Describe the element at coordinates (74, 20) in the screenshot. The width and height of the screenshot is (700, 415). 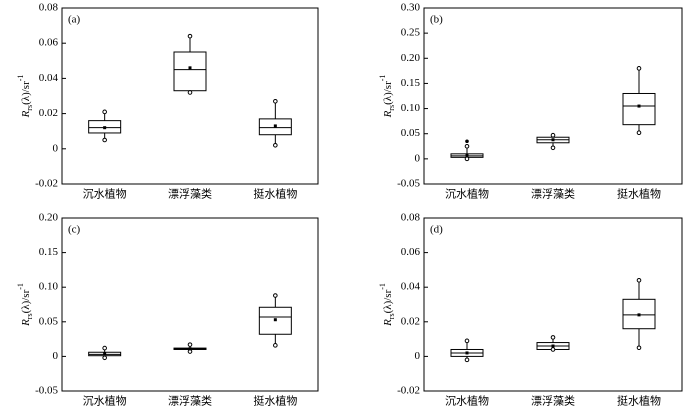
I see `panel-label: (a)` at that location.